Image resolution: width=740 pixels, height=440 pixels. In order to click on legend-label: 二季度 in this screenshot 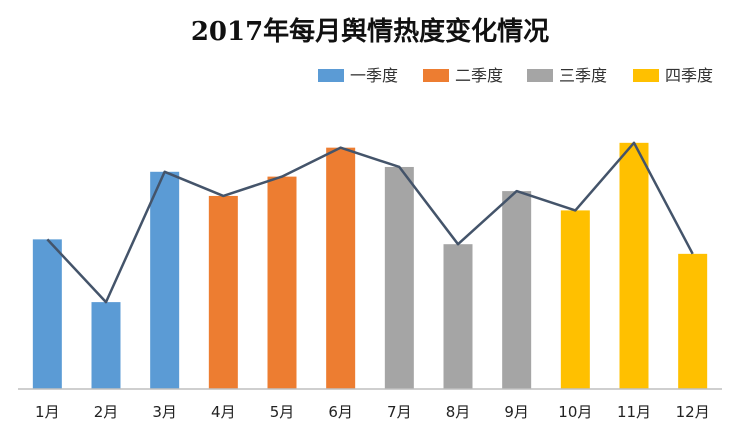, I will do `click(479, 75)`.